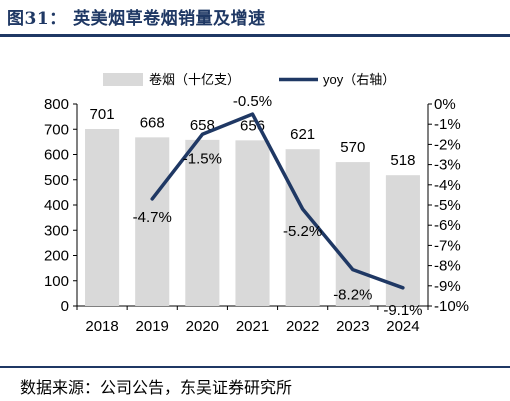 The image size is (510, 401). Describe the element at coordinates (447, 165) in the screenshot. I see `right-axis-tick-label: -3%` at that location.